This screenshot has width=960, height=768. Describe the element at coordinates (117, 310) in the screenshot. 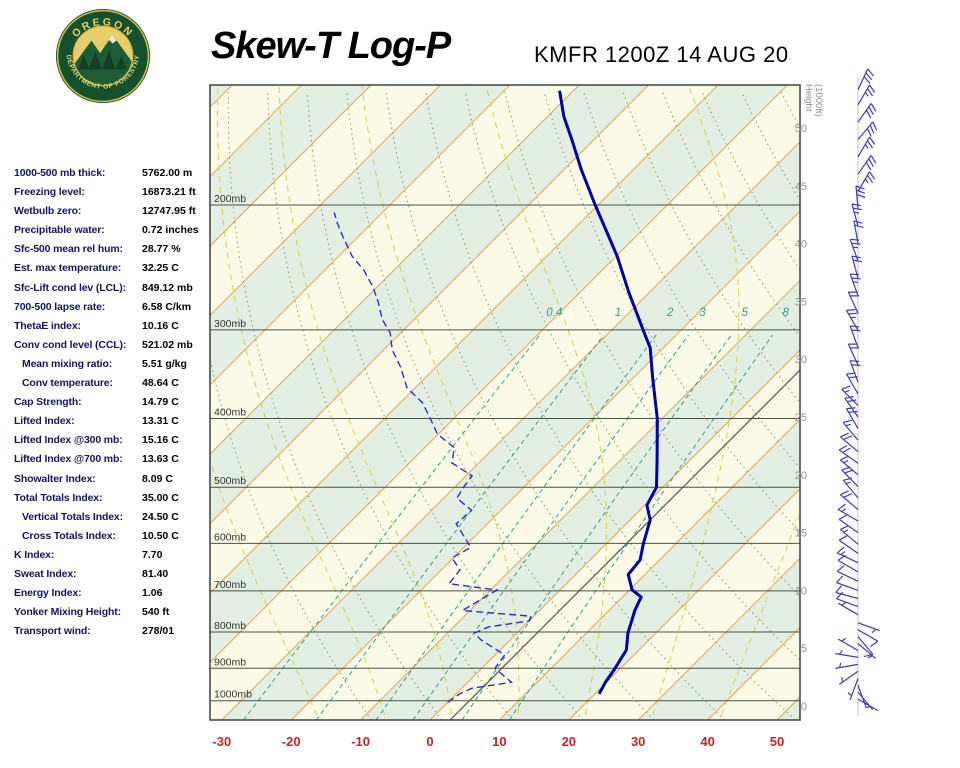

I see `index-row: 700-500 lapse rate: 6.58 C/km` at that location.